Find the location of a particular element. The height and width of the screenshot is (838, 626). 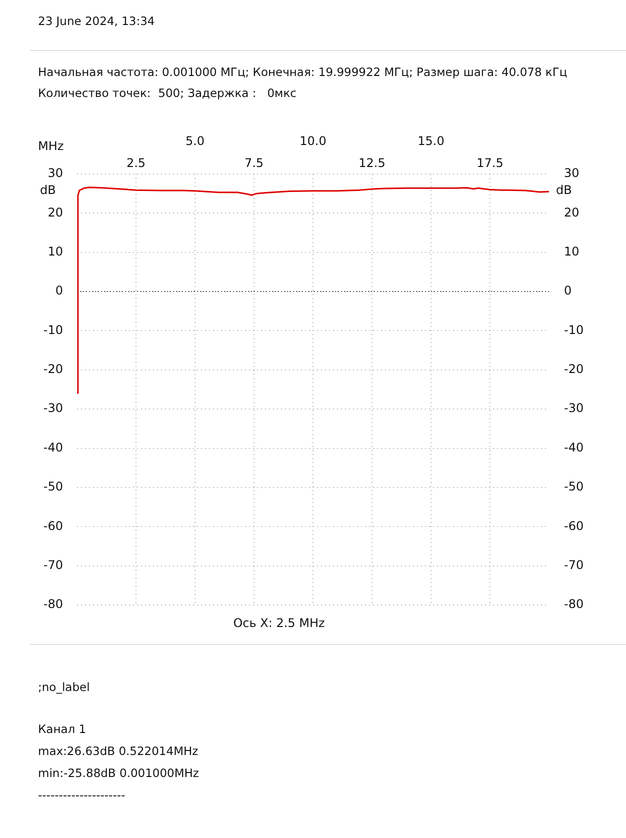

y-tick-label: -70 is located at coordinates (53, 565).